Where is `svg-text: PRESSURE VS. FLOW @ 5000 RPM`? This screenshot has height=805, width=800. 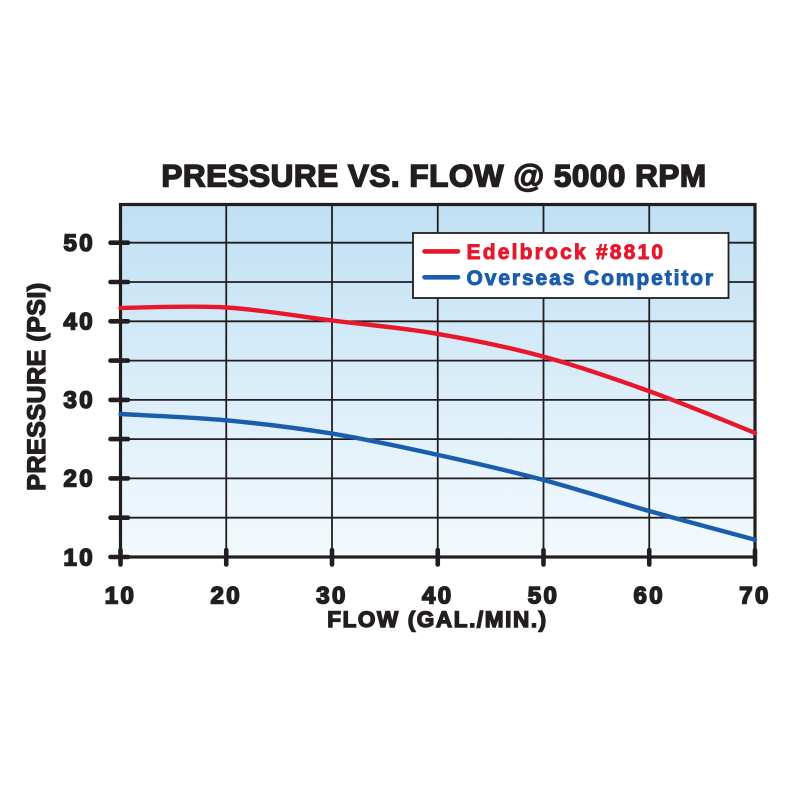 svg-text: PRESSURE VS. FLOW @ 5000 RPM is located at coordinates (433, 176).